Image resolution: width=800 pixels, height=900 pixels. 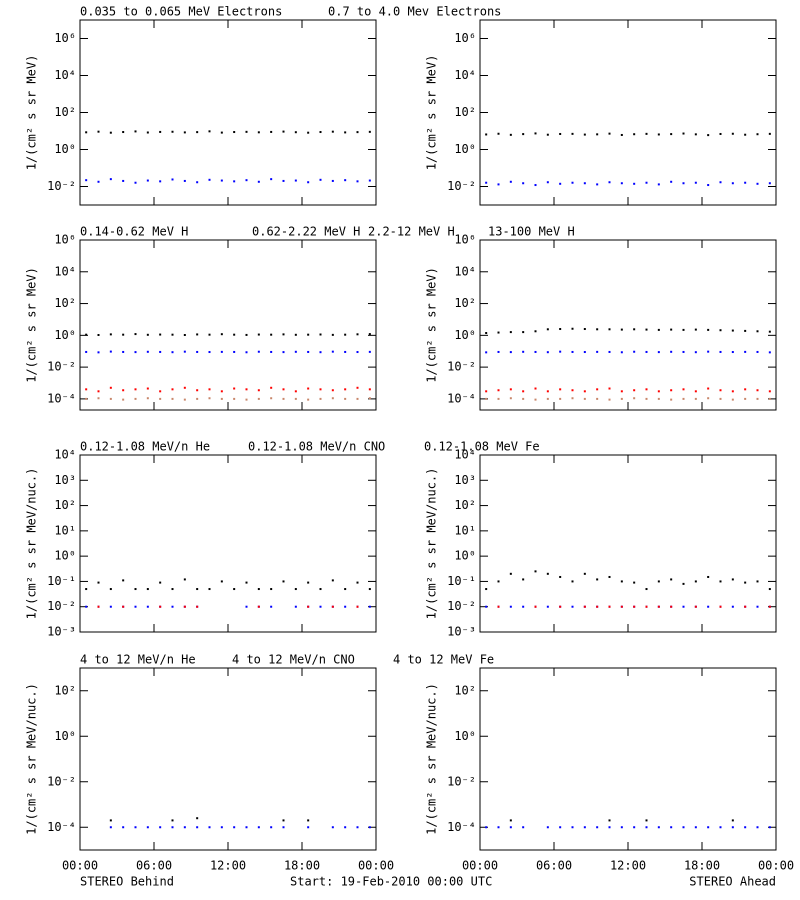 What do you see at coordinates (465, 38) in the screenshot?
I see `y-tick-label: 10⁶` at bounding box center [465, 38].